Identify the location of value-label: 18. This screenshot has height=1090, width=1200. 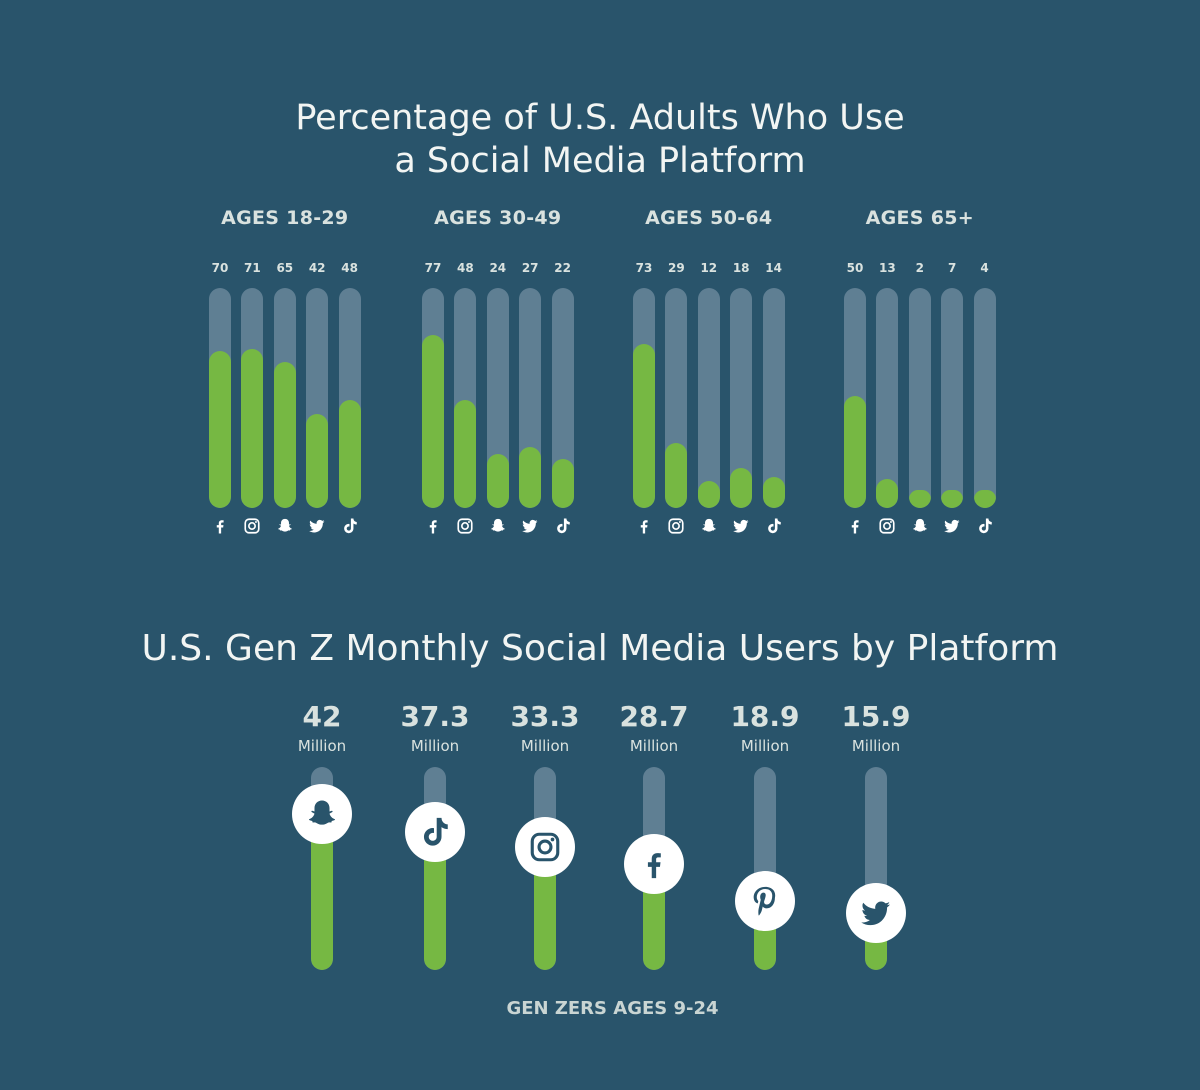
(741, 268).